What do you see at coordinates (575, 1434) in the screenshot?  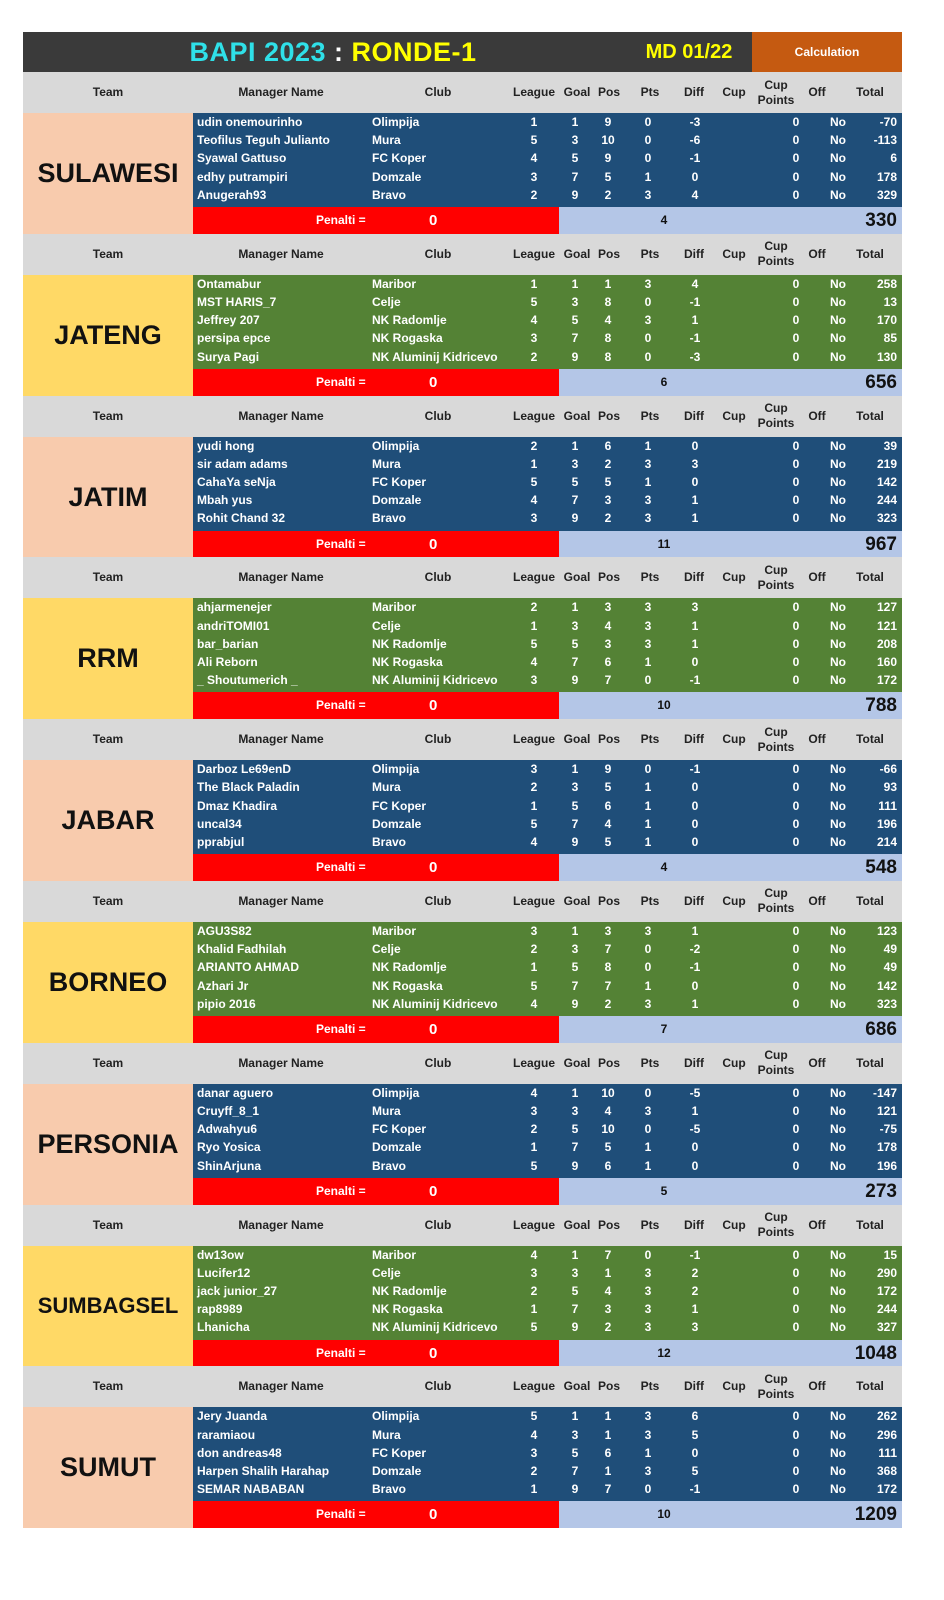 I see `goal-value: 3` at bounding box center [575, 1434].